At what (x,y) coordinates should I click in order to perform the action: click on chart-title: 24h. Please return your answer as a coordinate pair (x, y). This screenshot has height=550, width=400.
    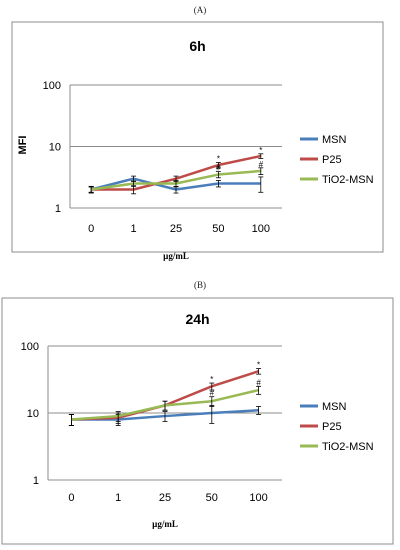
    Looking at the image, I should click on (197, 319).